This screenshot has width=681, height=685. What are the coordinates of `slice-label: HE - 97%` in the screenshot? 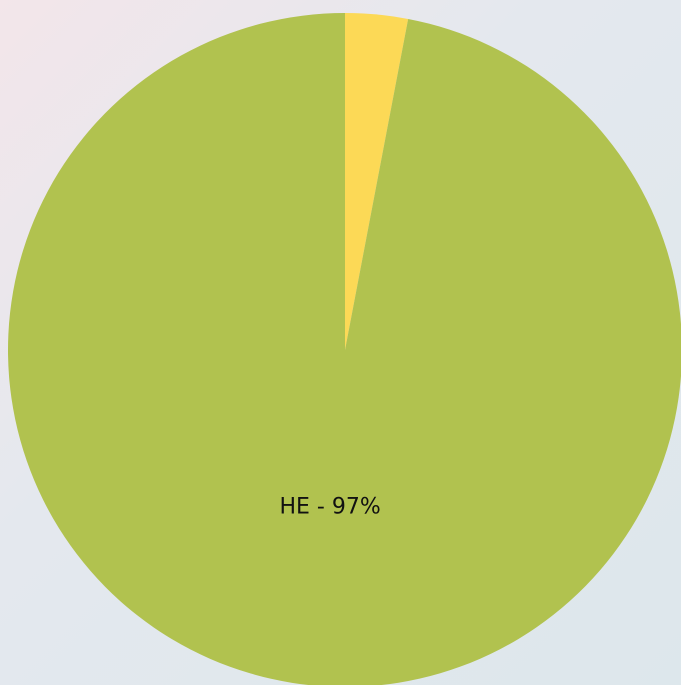 It's located at (329, 507).